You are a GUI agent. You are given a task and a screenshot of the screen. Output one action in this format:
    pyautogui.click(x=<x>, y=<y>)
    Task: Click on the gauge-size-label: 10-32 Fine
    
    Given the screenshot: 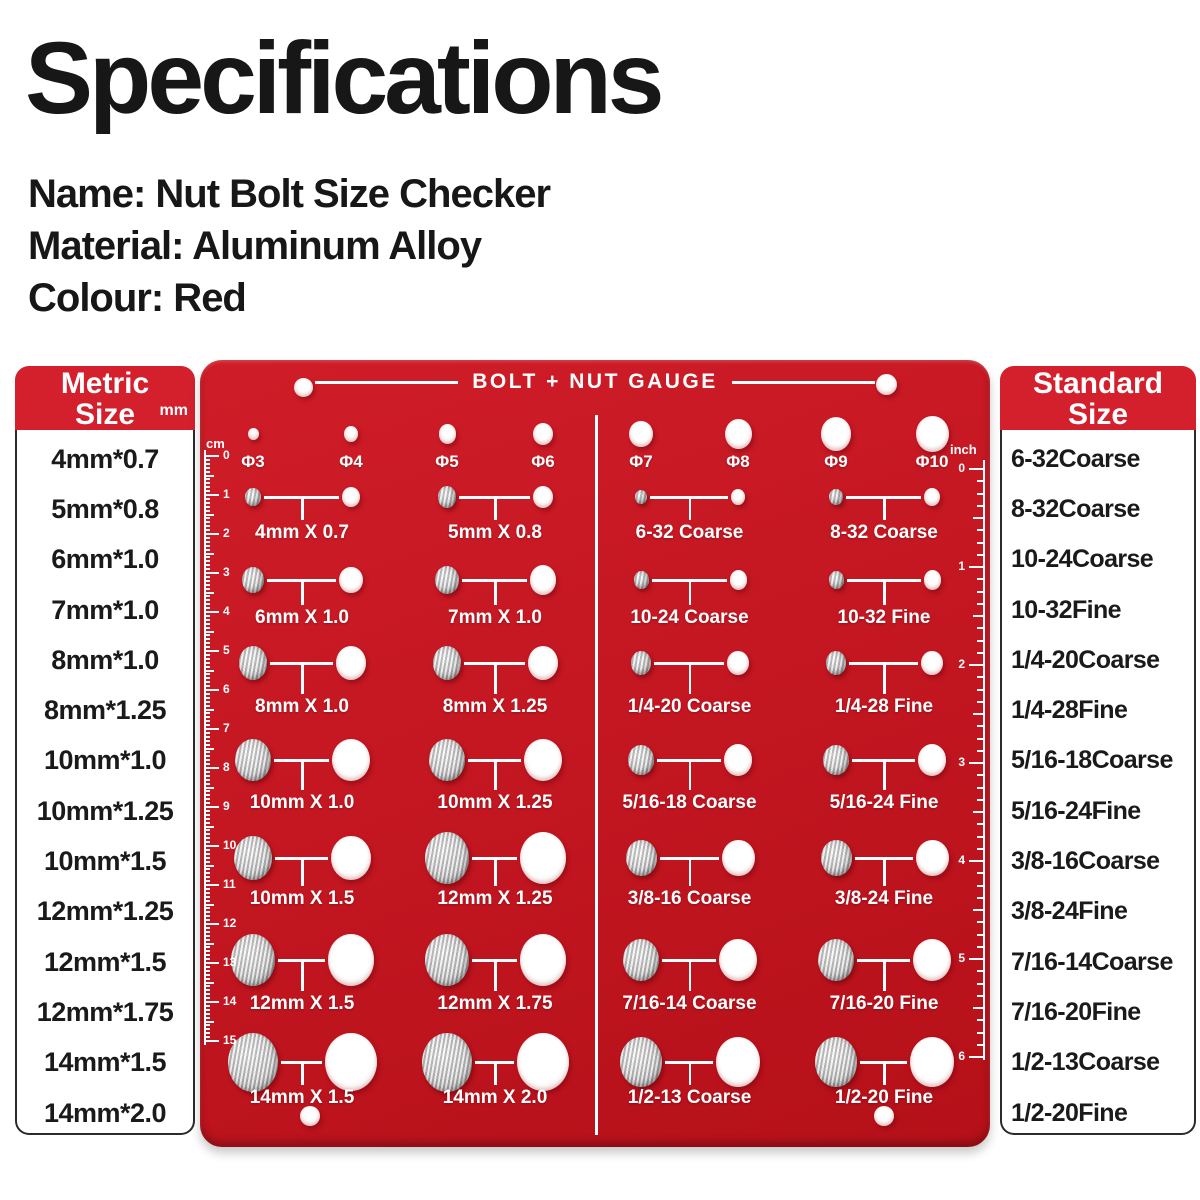 What is the action you would take?
    pyautogui.click(x=884, y=617)
    